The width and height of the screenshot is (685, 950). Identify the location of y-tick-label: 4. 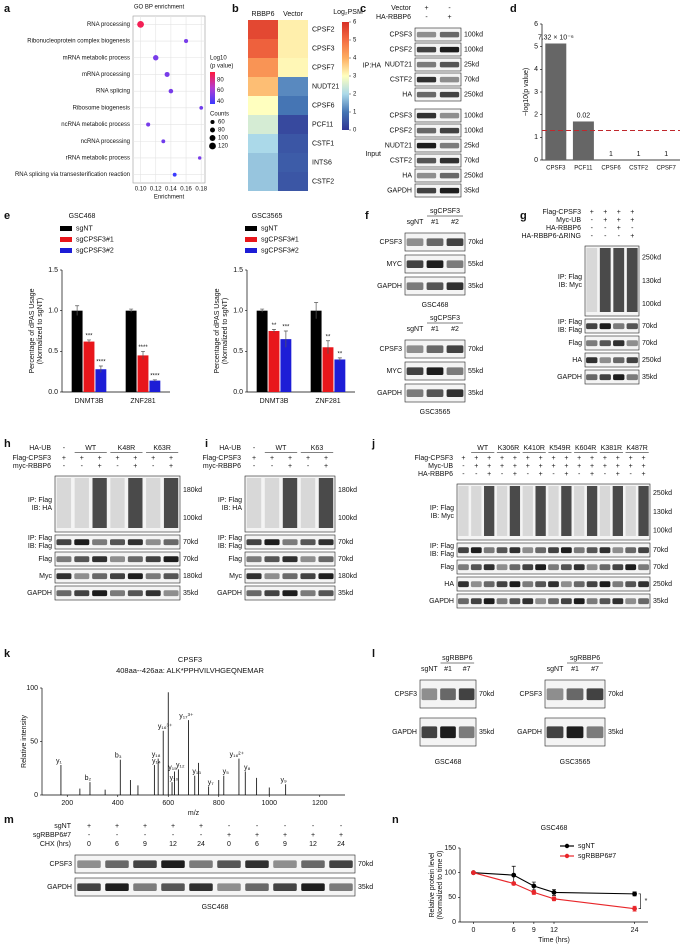
(536, 69).